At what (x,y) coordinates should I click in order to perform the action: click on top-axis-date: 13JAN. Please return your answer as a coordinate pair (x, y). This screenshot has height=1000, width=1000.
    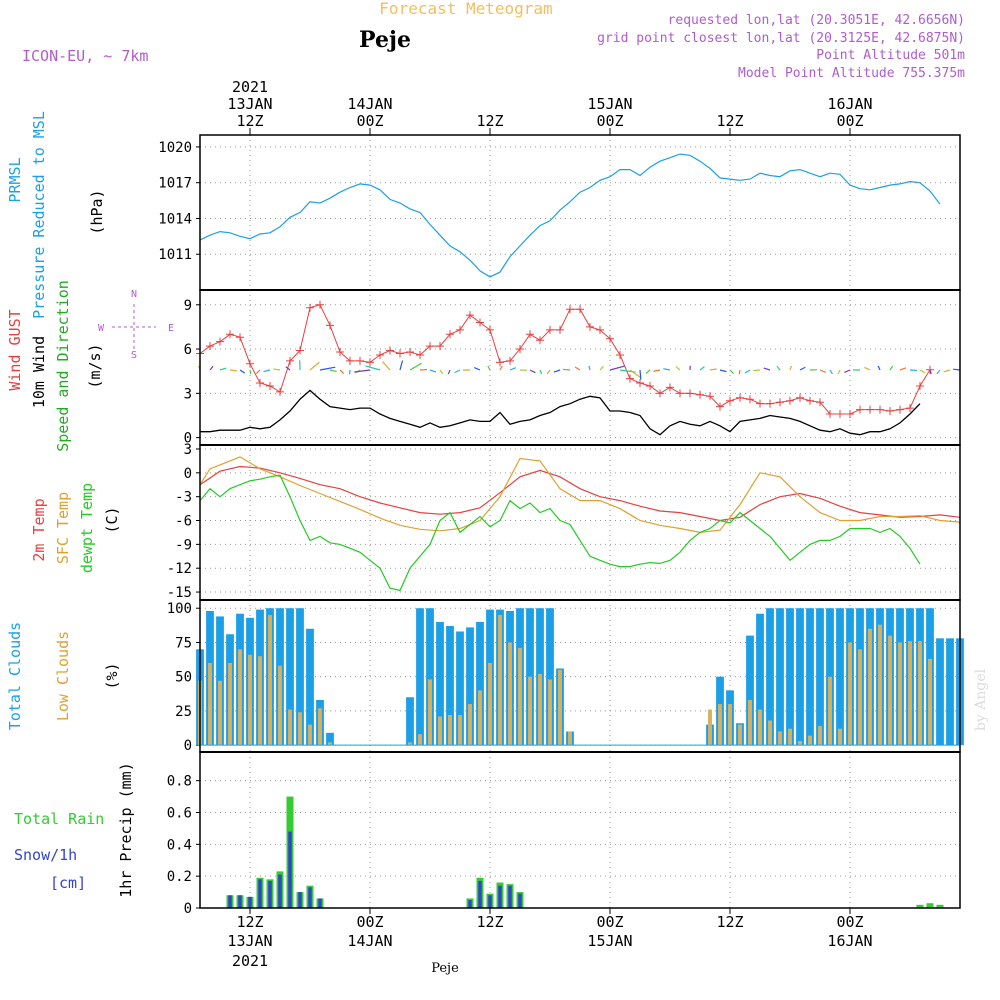
    Looking at the image, I should click on (249, 104).